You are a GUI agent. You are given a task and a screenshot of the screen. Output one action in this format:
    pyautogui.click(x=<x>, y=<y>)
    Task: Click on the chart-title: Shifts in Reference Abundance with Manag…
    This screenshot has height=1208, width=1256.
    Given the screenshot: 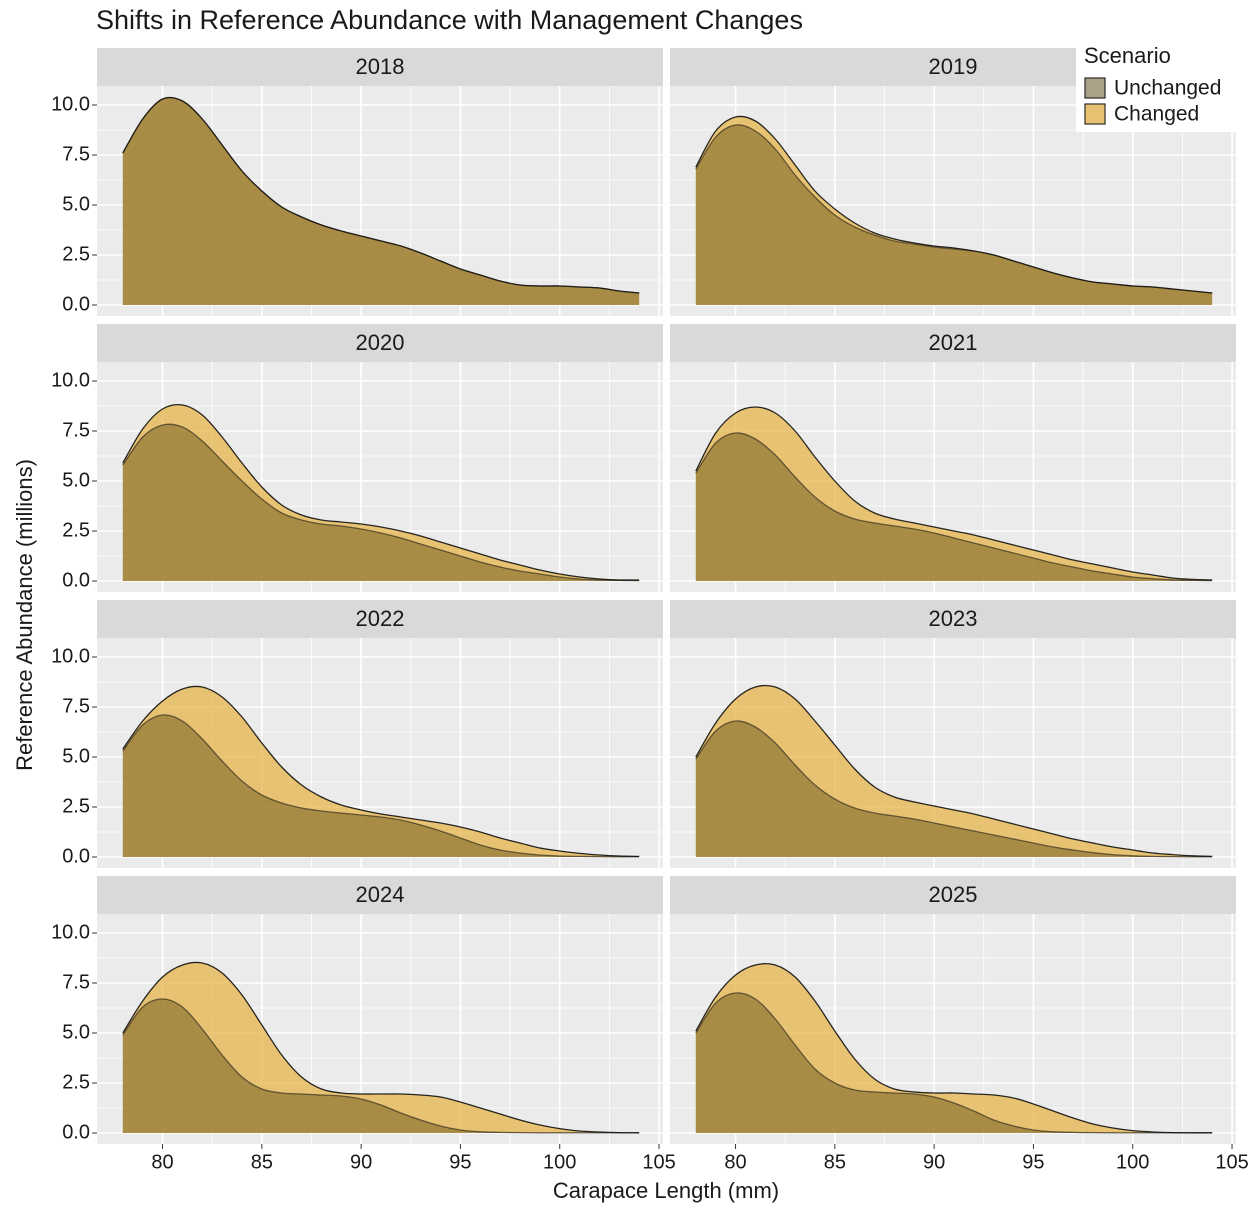 What is the action you would take?
    pyautogui.click(x=449, y=20)
    